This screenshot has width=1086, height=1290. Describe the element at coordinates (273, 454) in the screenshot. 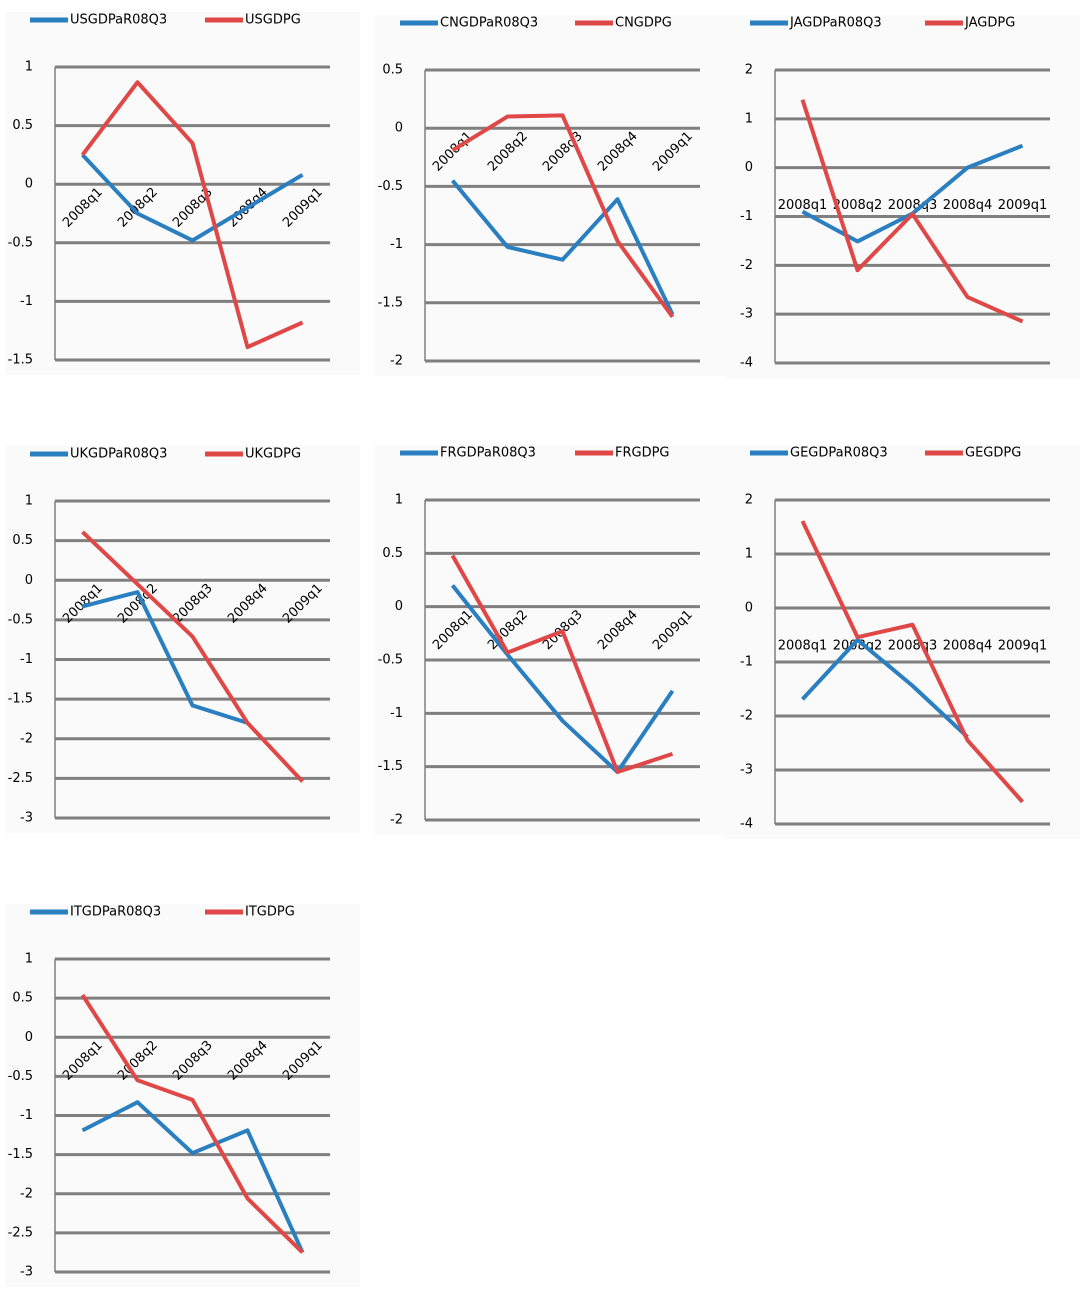

I see `legend-label: UKGDPG` at that location.